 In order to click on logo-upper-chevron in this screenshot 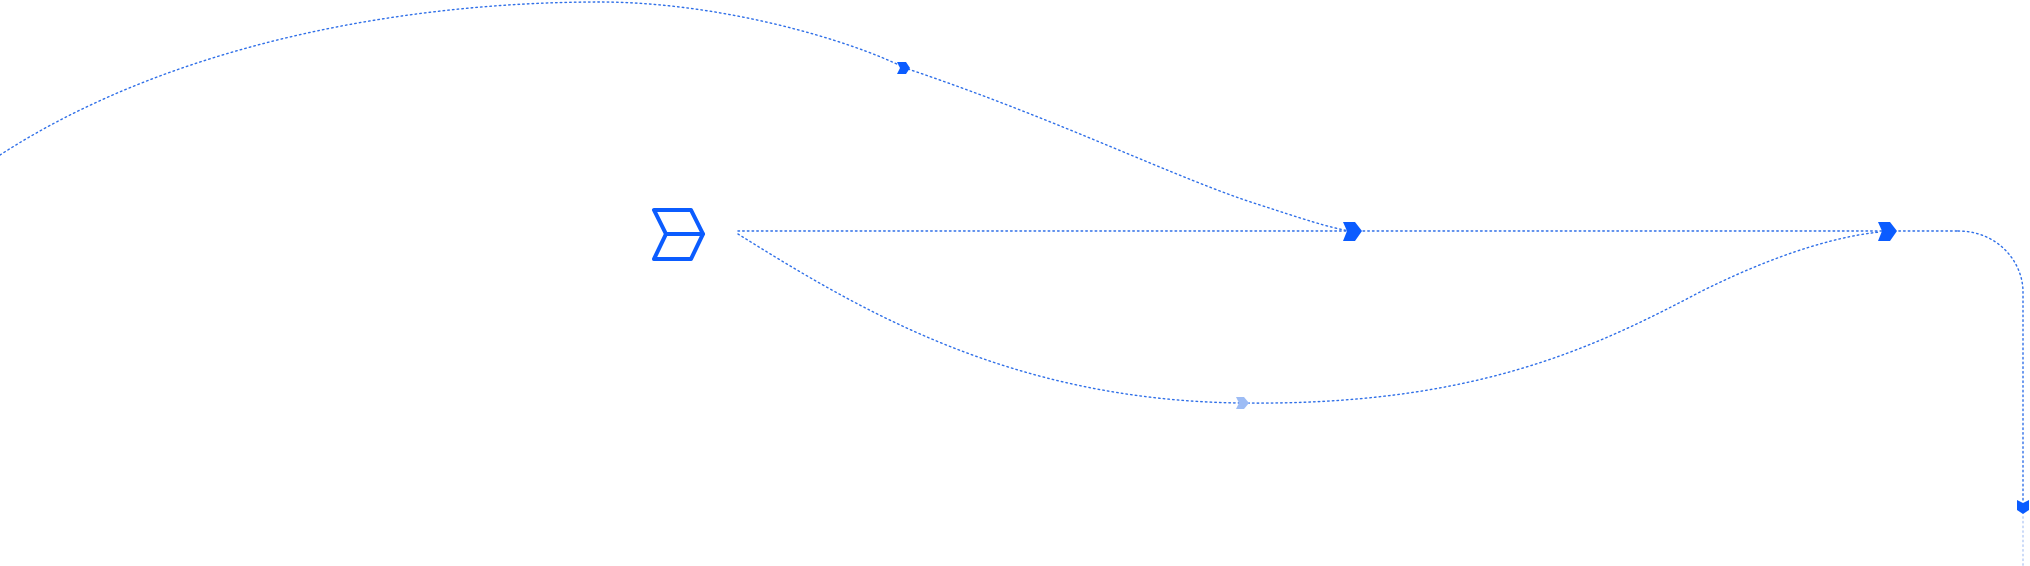, I will do `click(678, 222)`.